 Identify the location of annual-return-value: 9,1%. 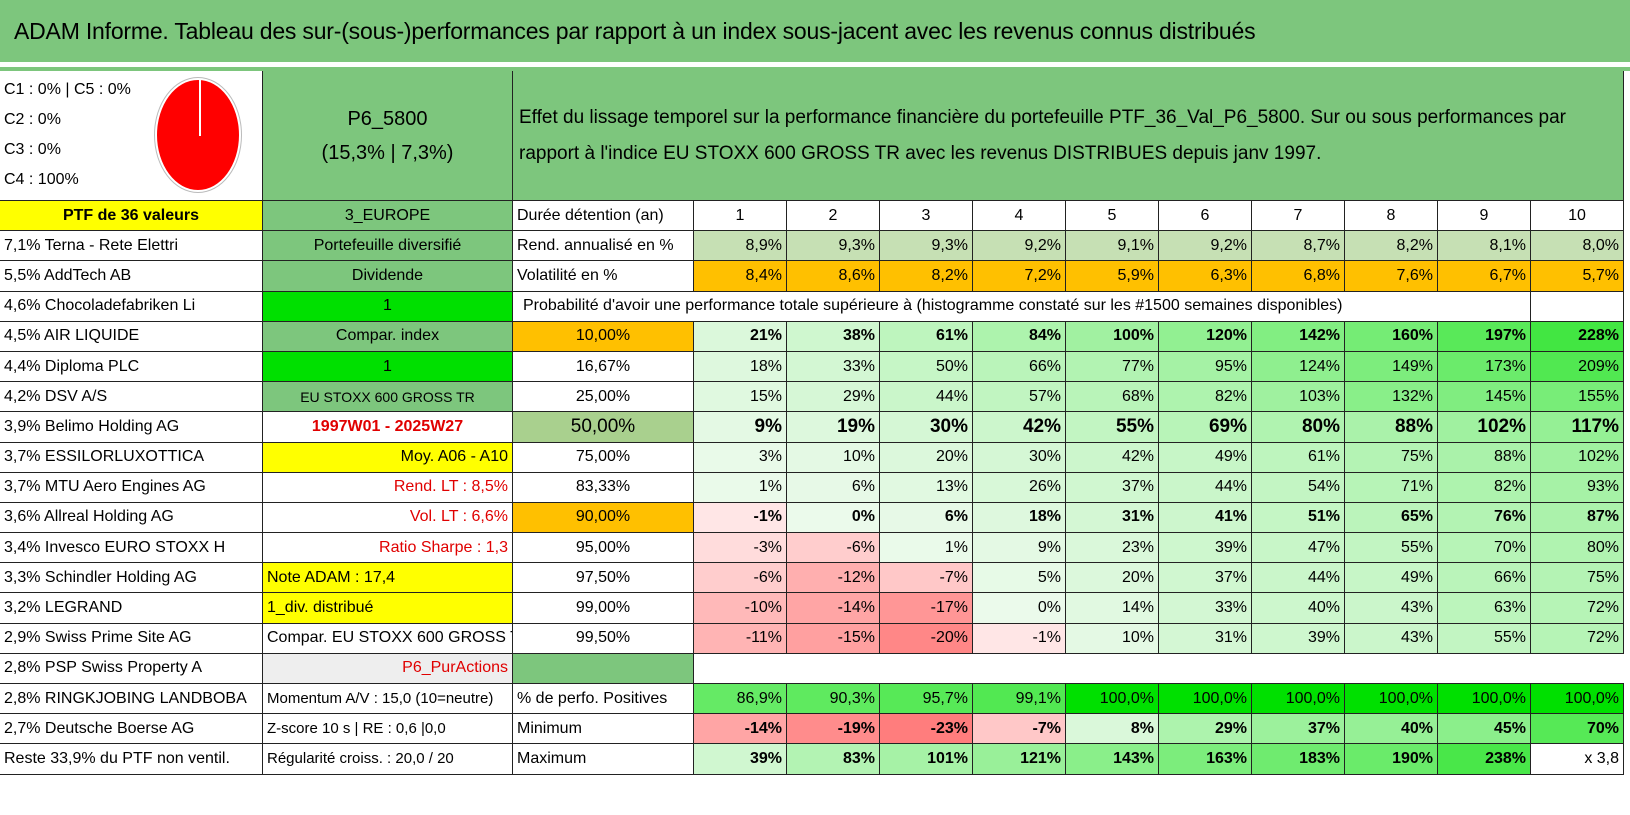
(1112, 246).